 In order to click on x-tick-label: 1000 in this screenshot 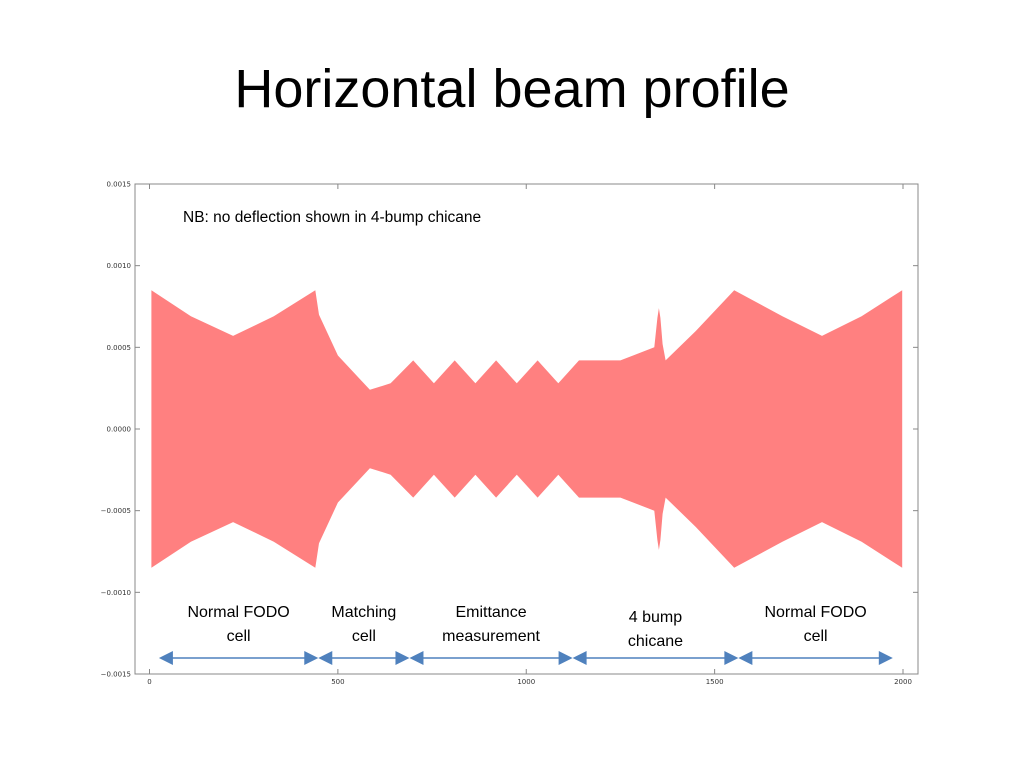, I will do `click(526, 682)`.